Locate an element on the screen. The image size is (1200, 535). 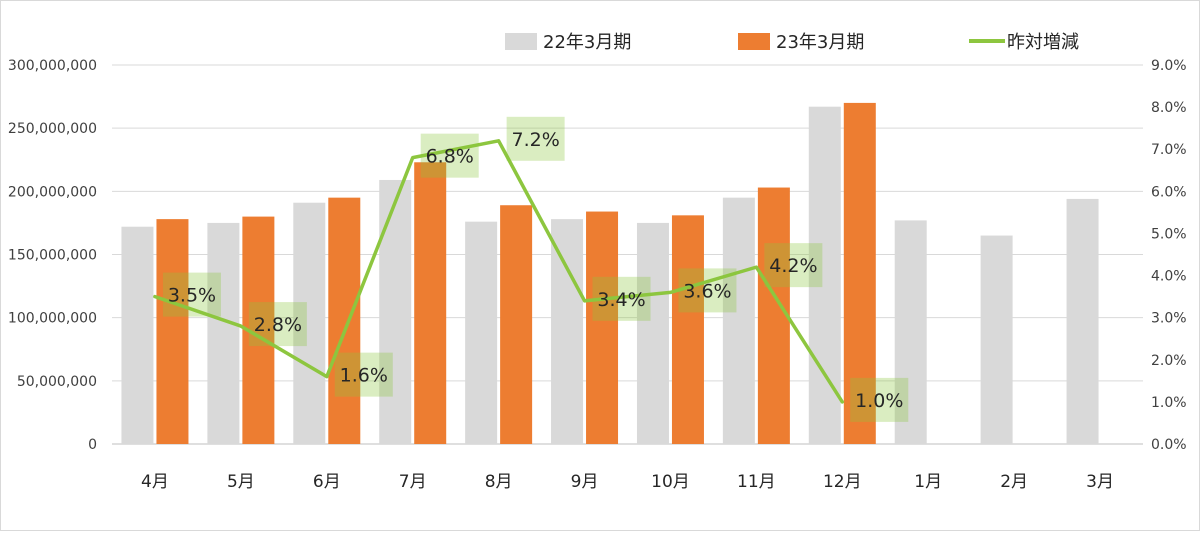
x-axis-category-label: 1月 is located at coordinates (928, 482).